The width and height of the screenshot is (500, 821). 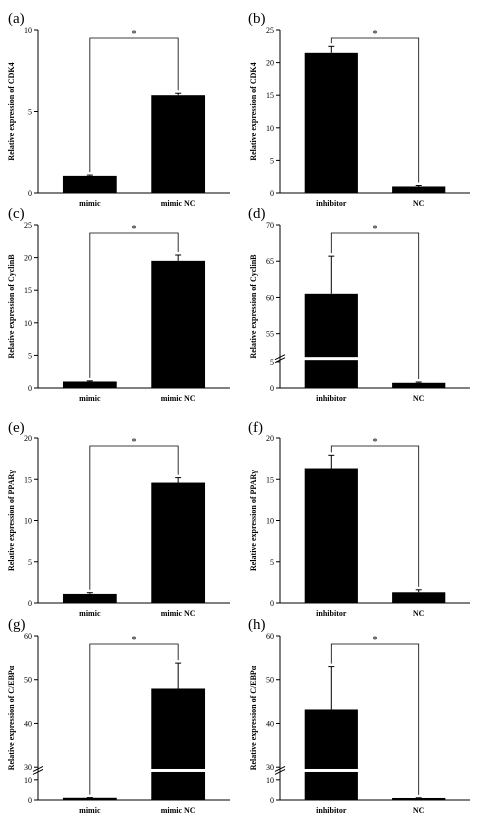 I want to click on y-tick-label: 65, so click(x=270, y=261).